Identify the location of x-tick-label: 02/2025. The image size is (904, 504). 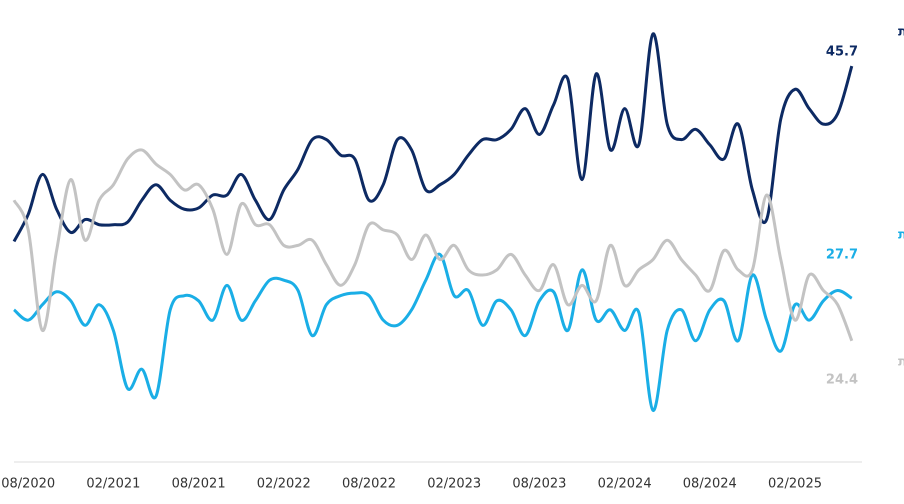
(795, 484).